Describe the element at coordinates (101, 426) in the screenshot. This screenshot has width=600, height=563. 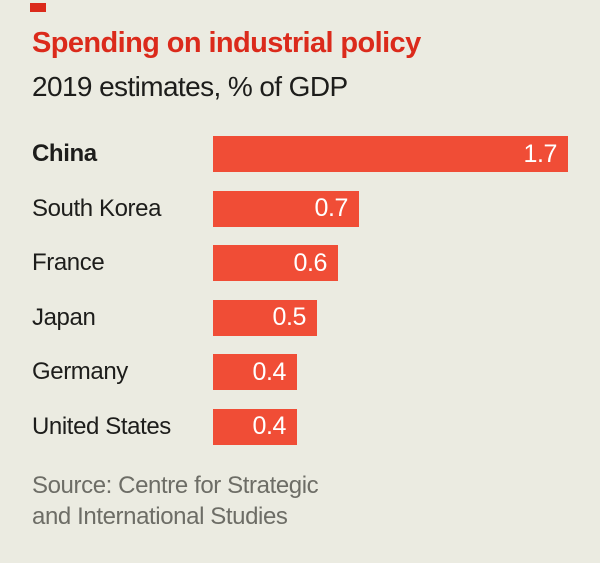
I see `category-label: United States` at that location.